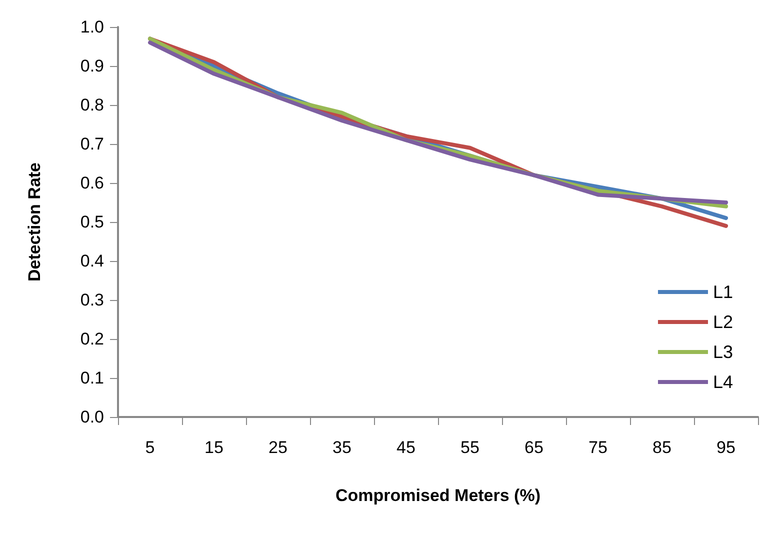 The width and height of the screenshot is (778, 538). I want to click on y-axis-title: Detection Rate, so click(34, 222).